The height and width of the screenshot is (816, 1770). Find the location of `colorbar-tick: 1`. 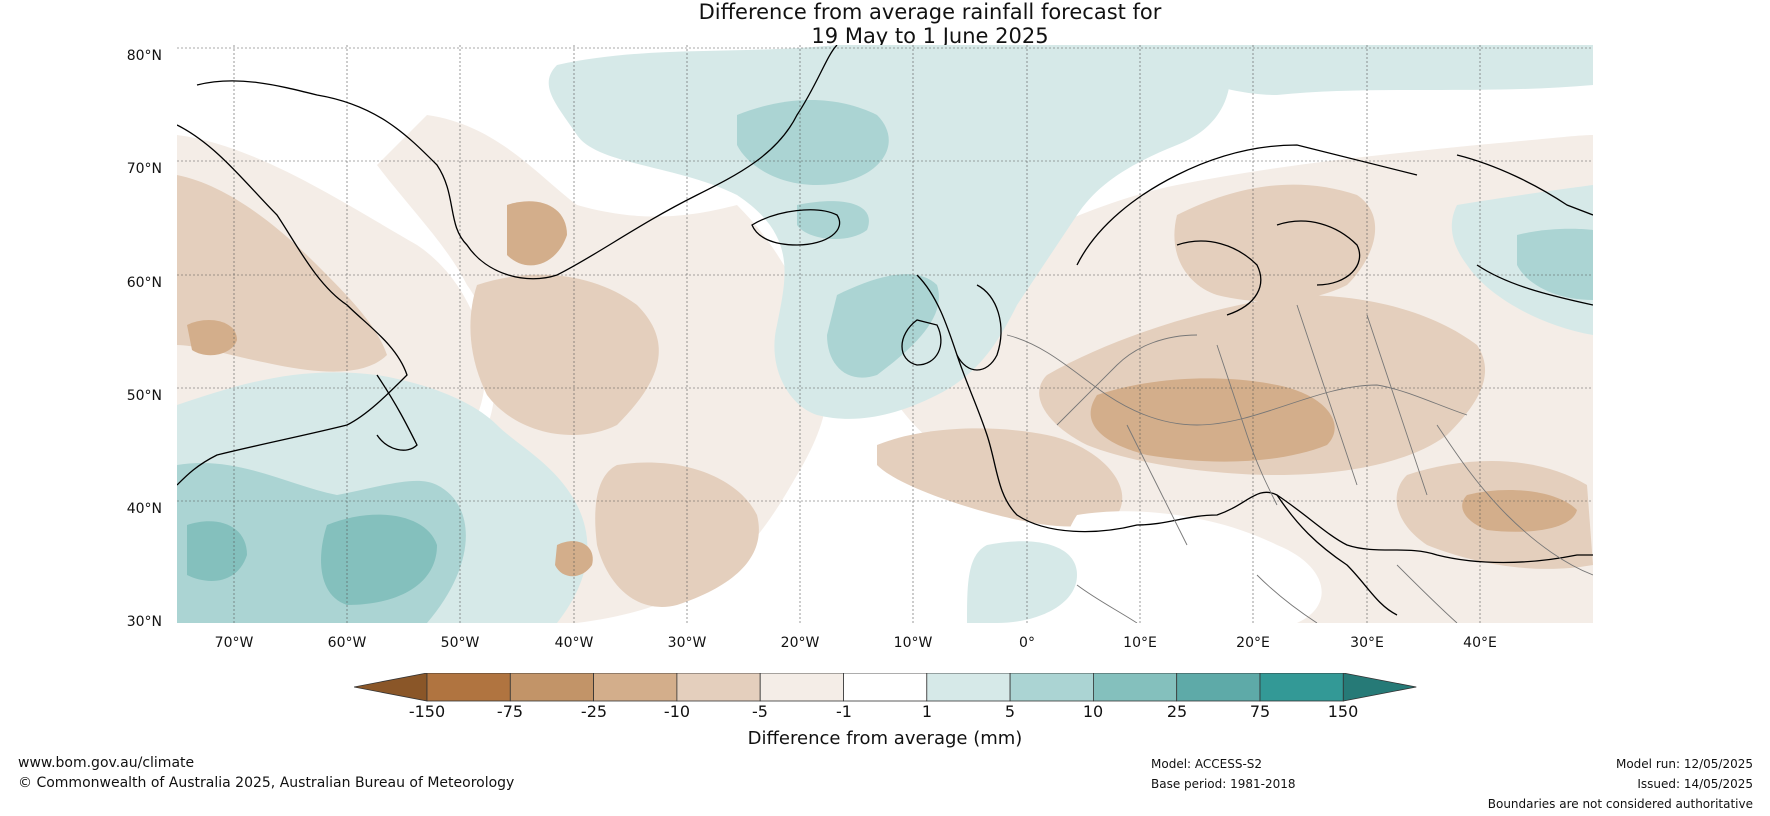

colorbar-tick: 1 is located at coordinates (927, 711).